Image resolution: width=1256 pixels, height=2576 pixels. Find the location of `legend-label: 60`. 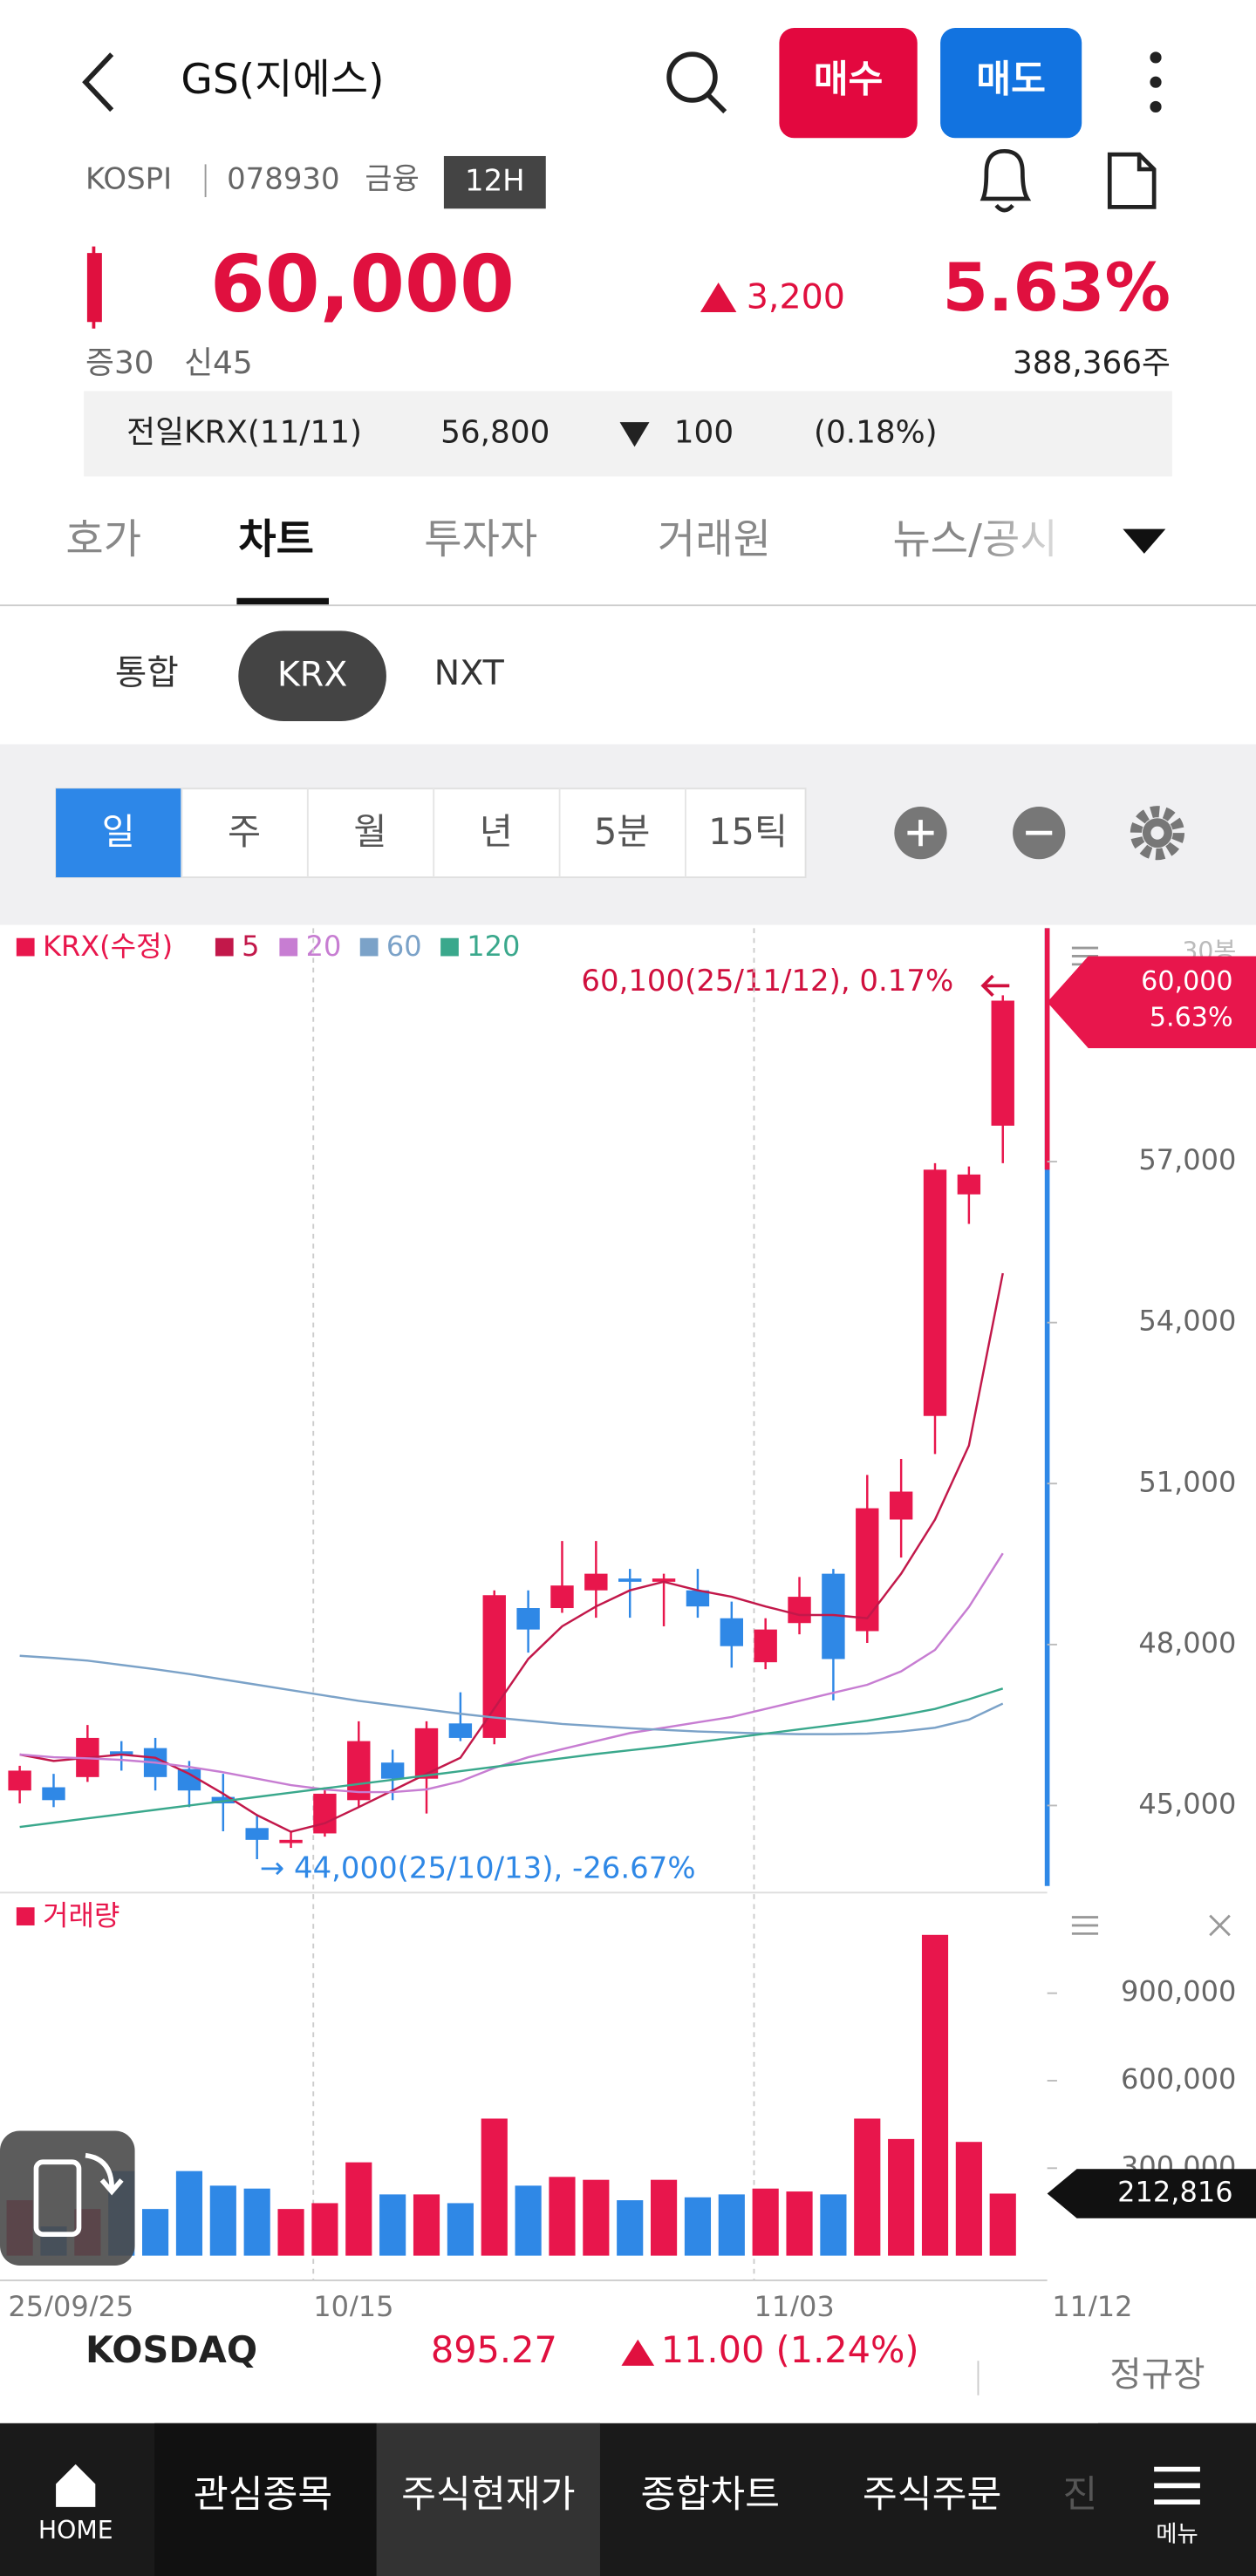

legend-label: 60 is located at coordinates (404, 946).